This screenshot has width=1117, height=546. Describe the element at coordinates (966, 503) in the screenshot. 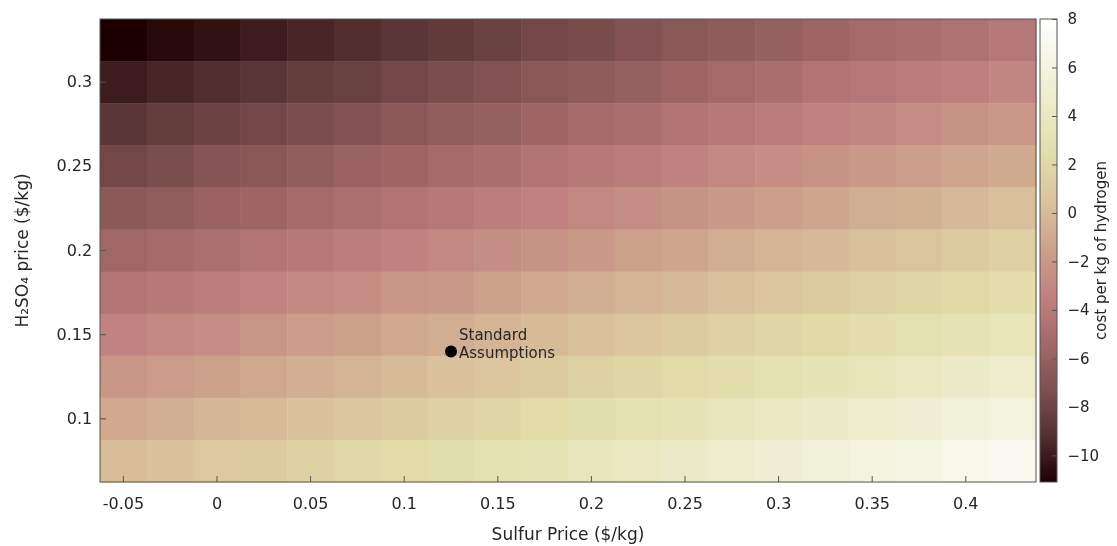

I see `x-tick-label: 0.4` at that location.